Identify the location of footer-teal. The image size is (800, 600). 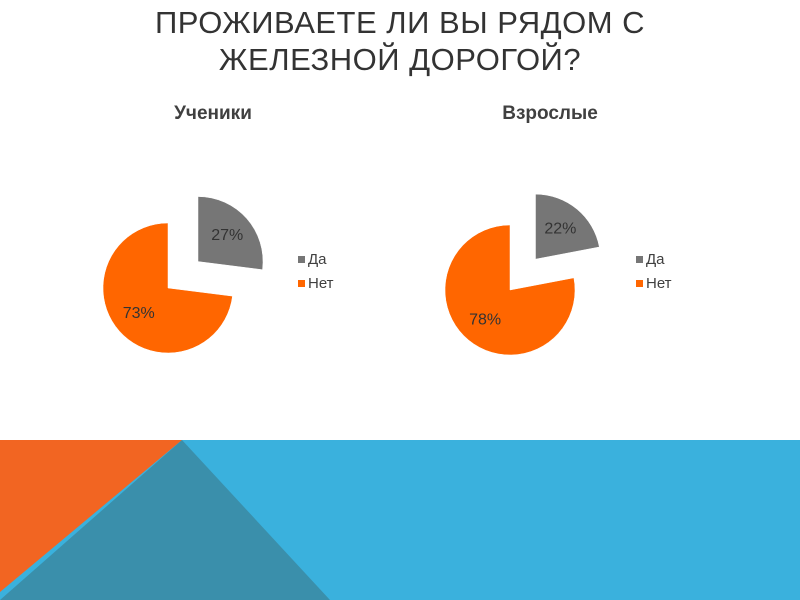
(165, 520).